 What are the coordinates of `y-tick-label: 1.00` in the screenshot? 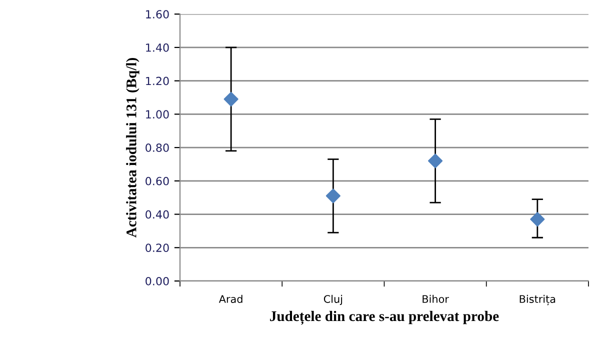 It's located at (157, 114).